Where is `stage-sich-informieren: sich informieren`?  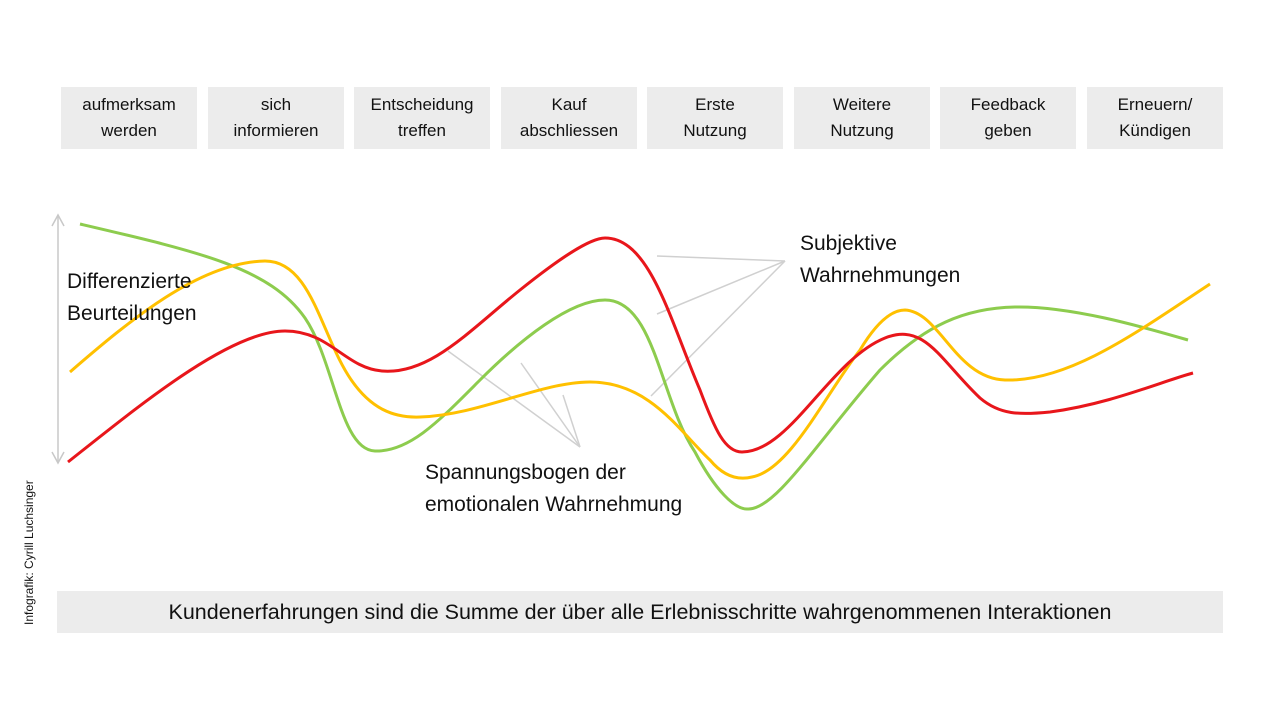 stage-sich-informieren: sich informieren is located at coordinates (276, 118).